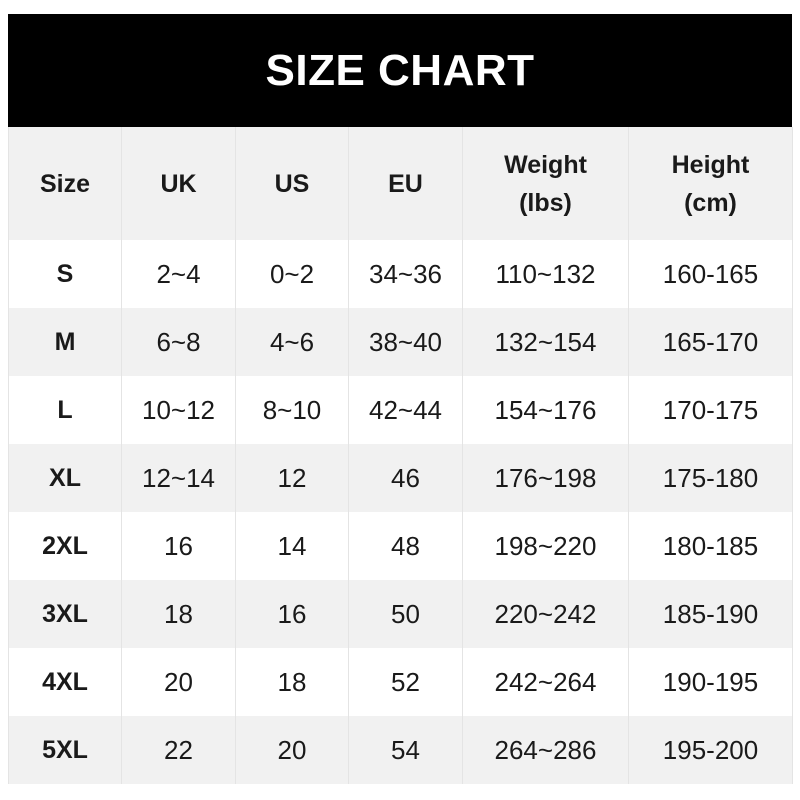  I want to click on cell-uk: 12~14, so click(178, 478).